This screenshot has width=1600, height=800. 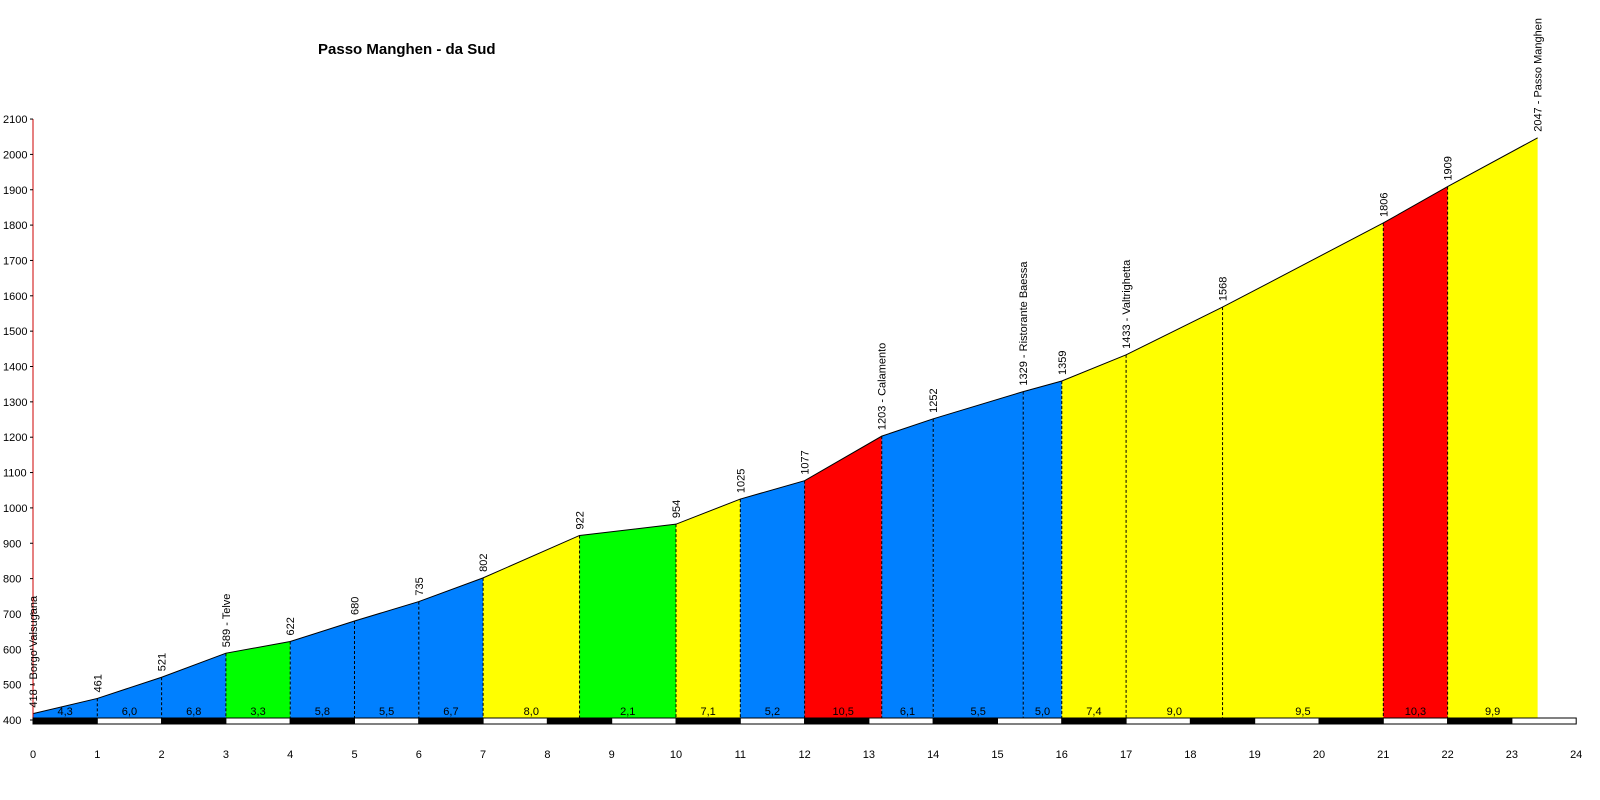 What do you see at coordinates (933, 755) in the screenshot?
I see `x-tick-label: 14` at bounding box center [933, 755].